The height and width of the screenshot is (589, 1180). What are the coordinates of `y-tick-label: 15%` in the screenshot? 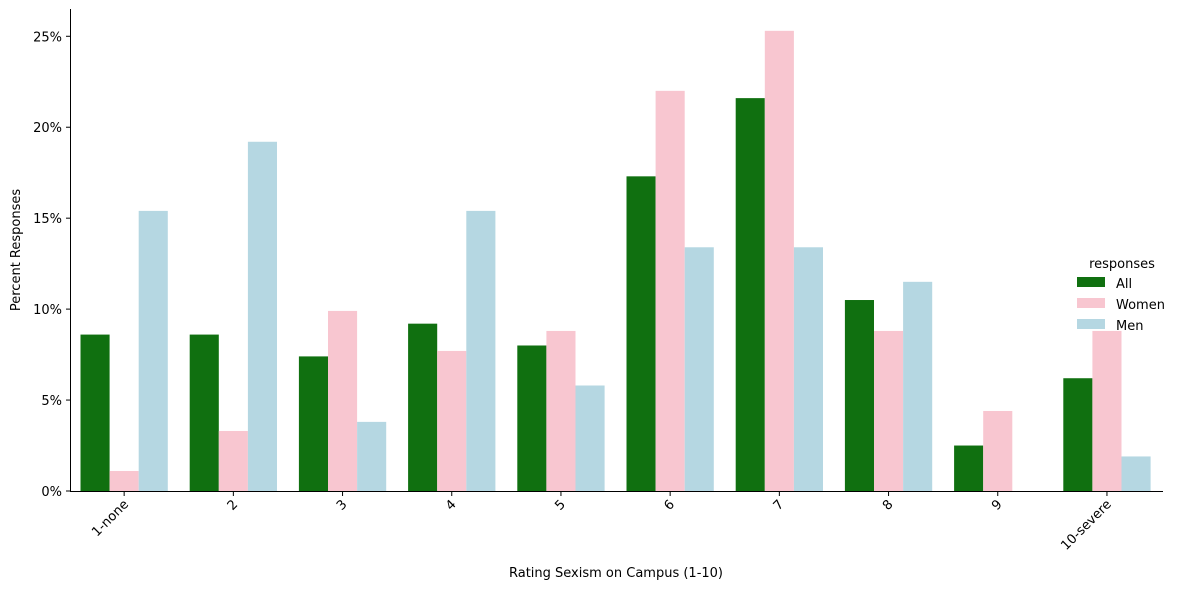 It's located at (47, 219).